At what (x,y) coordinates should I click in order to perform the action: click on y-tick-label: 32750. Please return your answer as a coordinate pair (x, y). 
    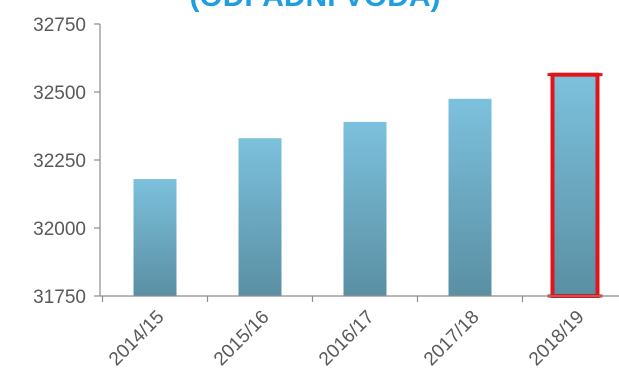
    Looking at the image, I should click on (59, 25).